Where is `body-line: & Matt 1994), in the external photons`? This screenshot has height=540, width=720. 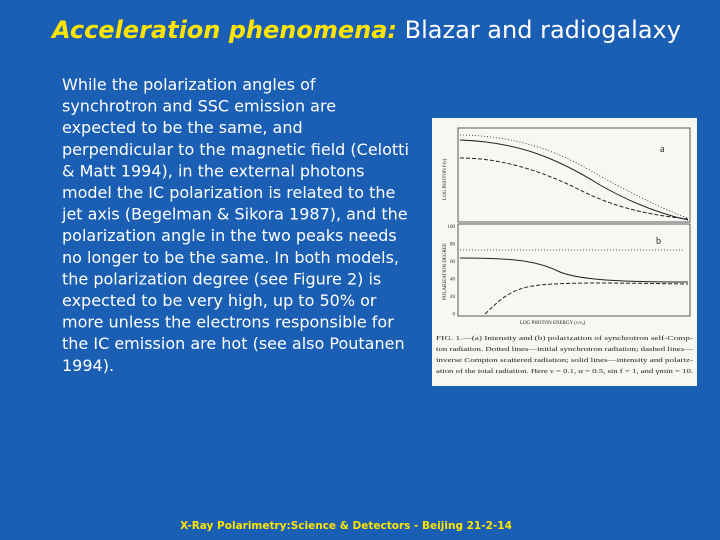
body-line: & Matt 1994), in the external photons is located at coordinates (213, 170).